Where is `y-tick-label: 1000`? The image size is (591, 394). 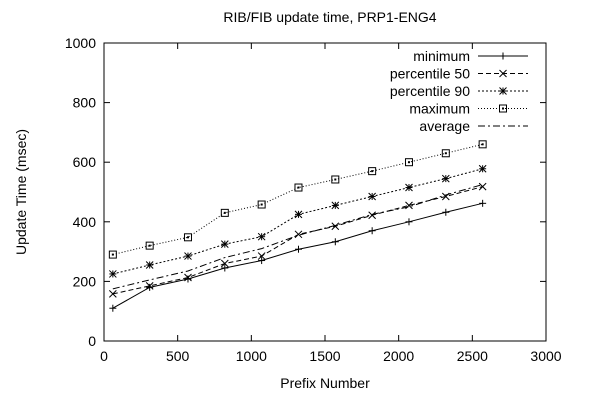
y-tick-label: 1000 is located at coordinates (80, 43).